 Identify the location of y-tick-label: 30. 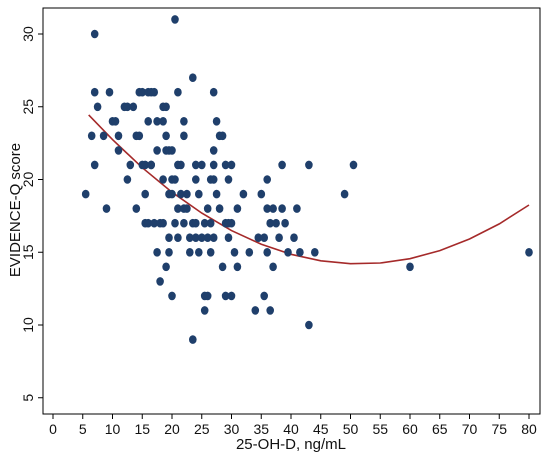
(28, 34).